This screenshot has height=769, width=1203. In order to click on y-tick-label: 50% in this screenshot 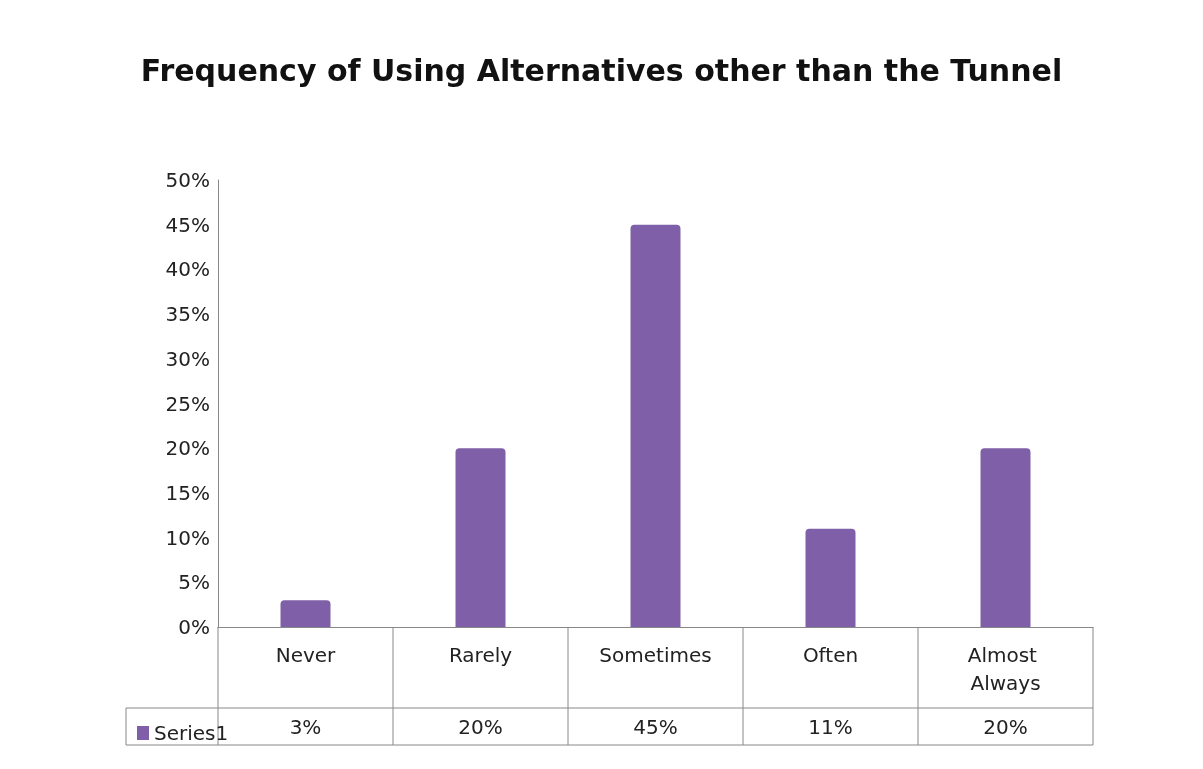, I will do `click(187, 180)`.